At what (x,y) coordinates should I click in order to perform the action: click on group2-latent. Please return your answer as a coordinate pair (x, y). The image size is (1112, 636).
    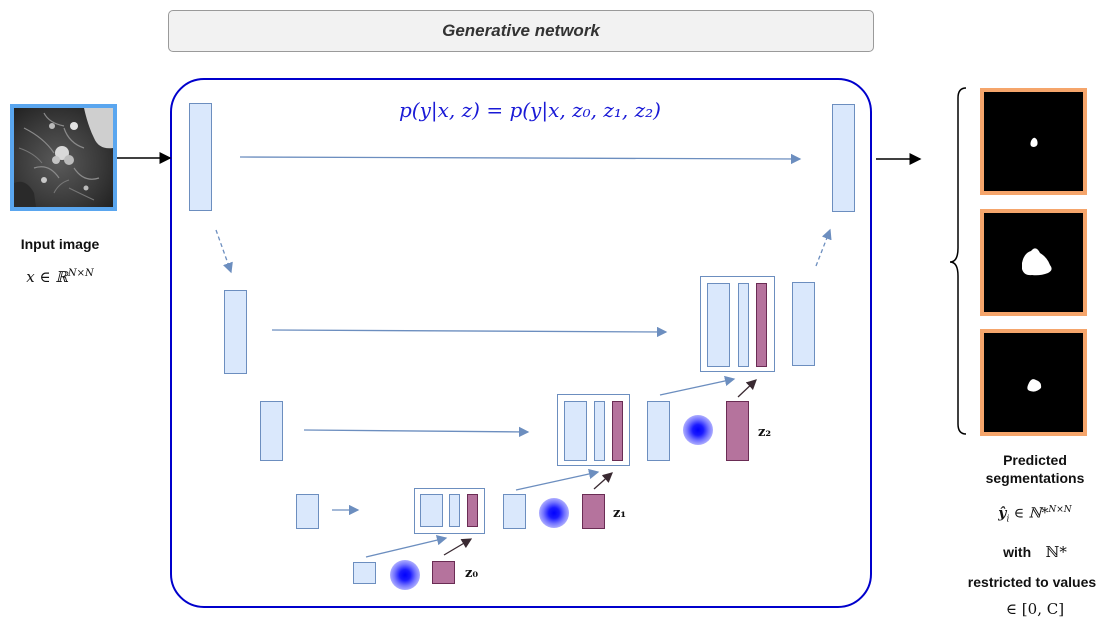
    Looking at the image, I should click on (617, 431).